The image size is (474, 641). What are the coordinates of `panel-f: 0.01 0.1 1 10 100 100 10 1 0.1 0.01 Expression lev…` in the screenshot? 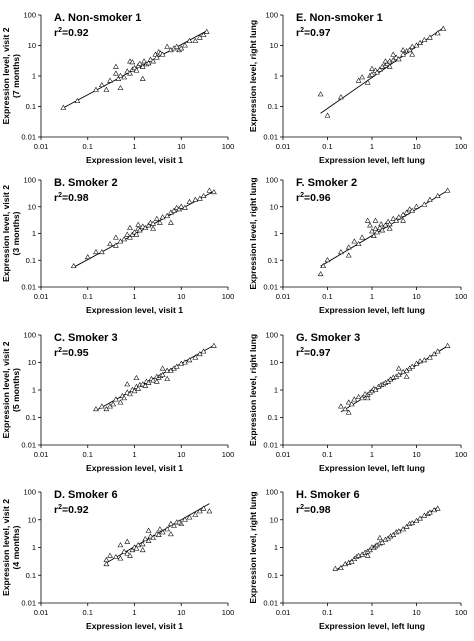 It's located at (357, 245).